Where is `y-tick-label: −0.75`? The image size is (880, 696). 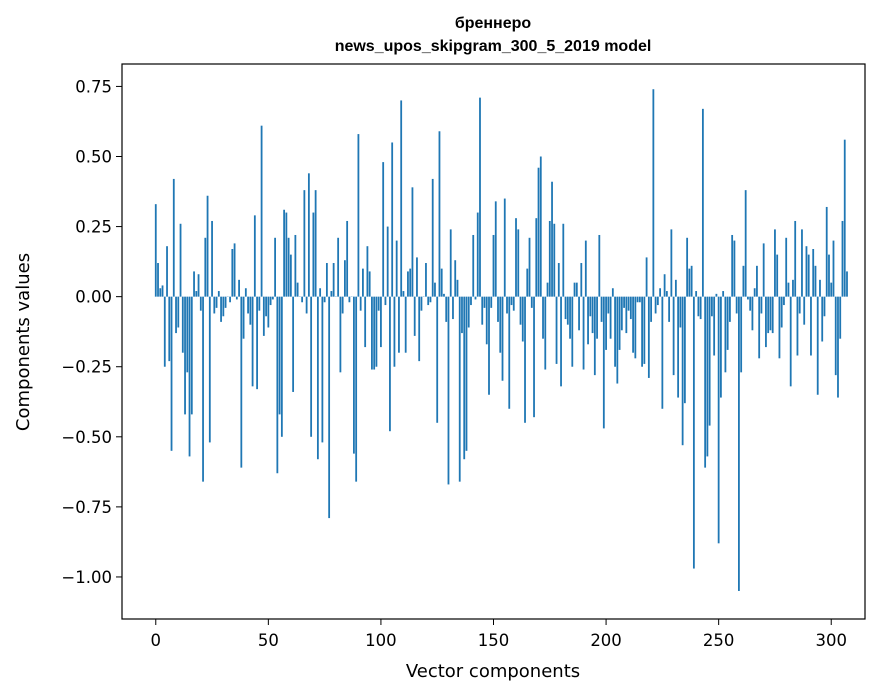
y-tick-label: −0.75 is located at coordinates (86, 507).